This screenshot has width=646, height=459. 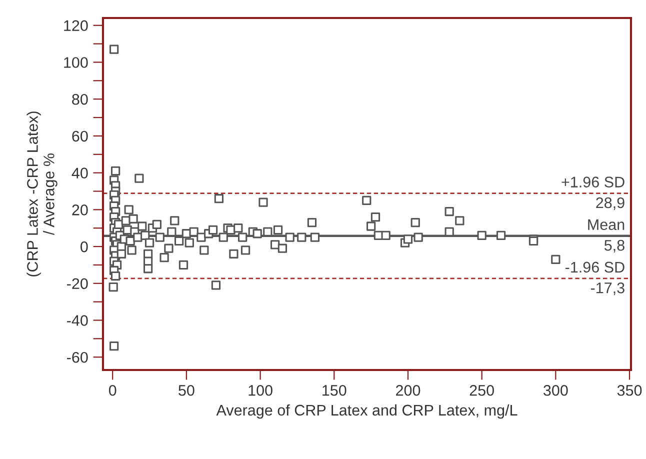 What do you see at coordinates (367, 411) in the screenshot?
I see `x-axis-title: Average of CRP Latex and CRP Latex, mg/L` at bounding box center [367, 411].